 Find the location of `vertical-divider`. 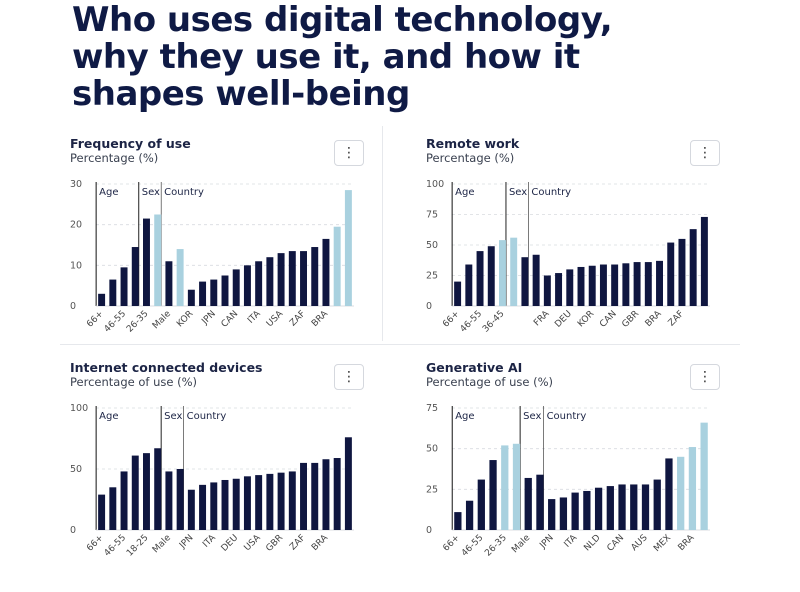

vertical-divider is located at coordinates (382, 233).